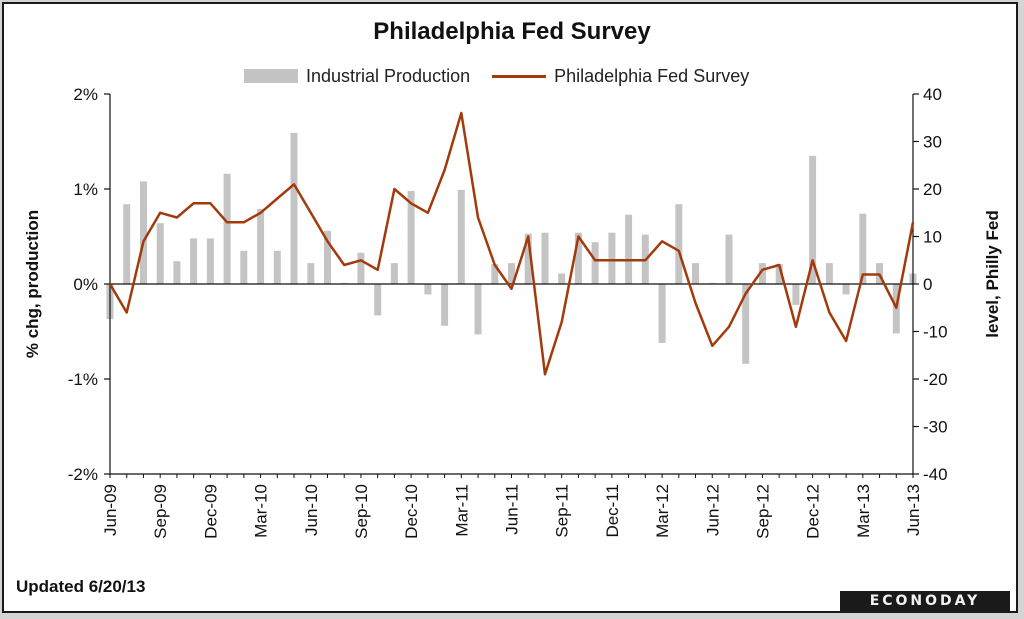 This screenshot has width=1024, height=619. Describe the element at coordinates (85, 189) in the screenshot. I see `left-axis-tick-label: 1%` at that location.